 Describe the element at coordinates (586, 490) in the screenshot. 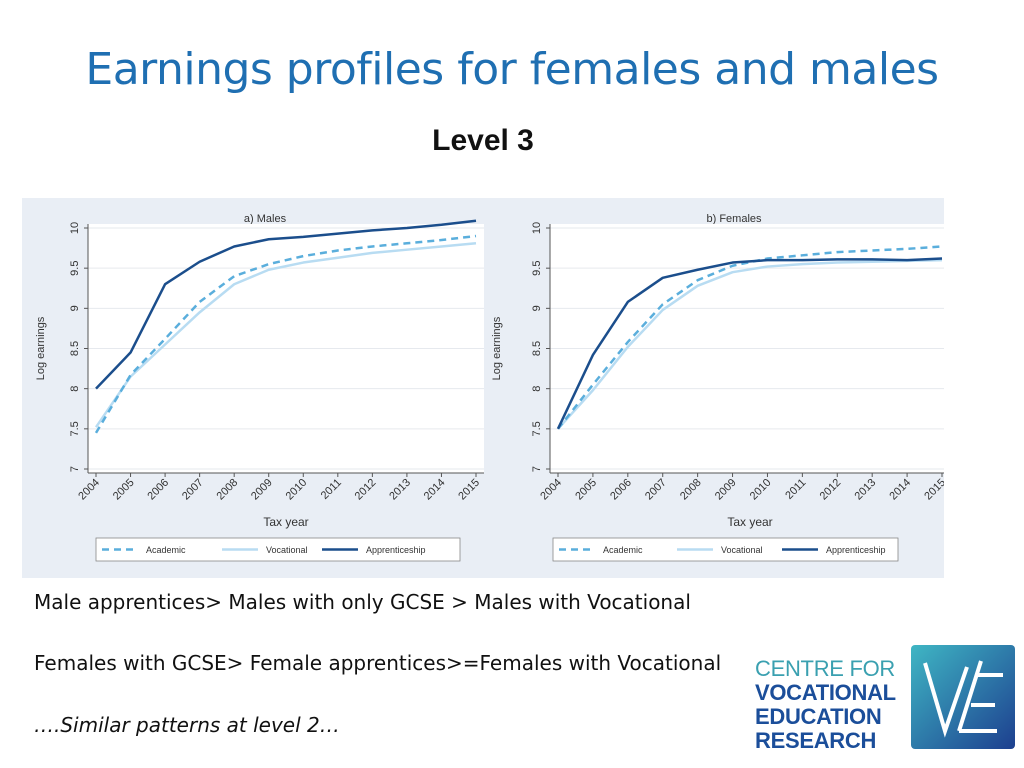

I see `chart-females-xtick-label: 2005` at that location.